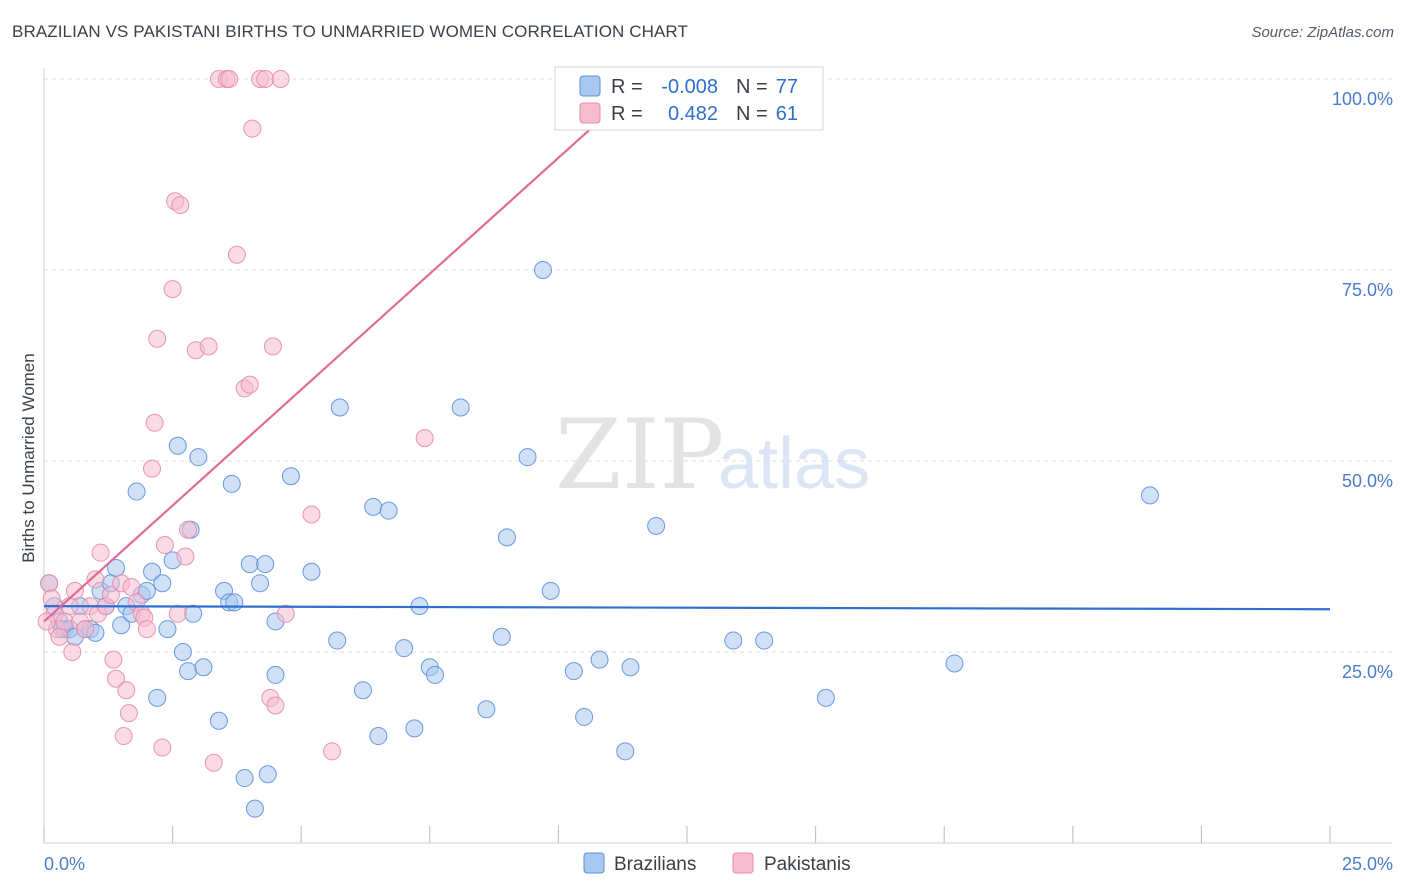 This screenshot has width=1406, height=892. I want to click on y-tick-labels: 25.0% 50.0% 75.0% 100.0%, so click(1362, 385).